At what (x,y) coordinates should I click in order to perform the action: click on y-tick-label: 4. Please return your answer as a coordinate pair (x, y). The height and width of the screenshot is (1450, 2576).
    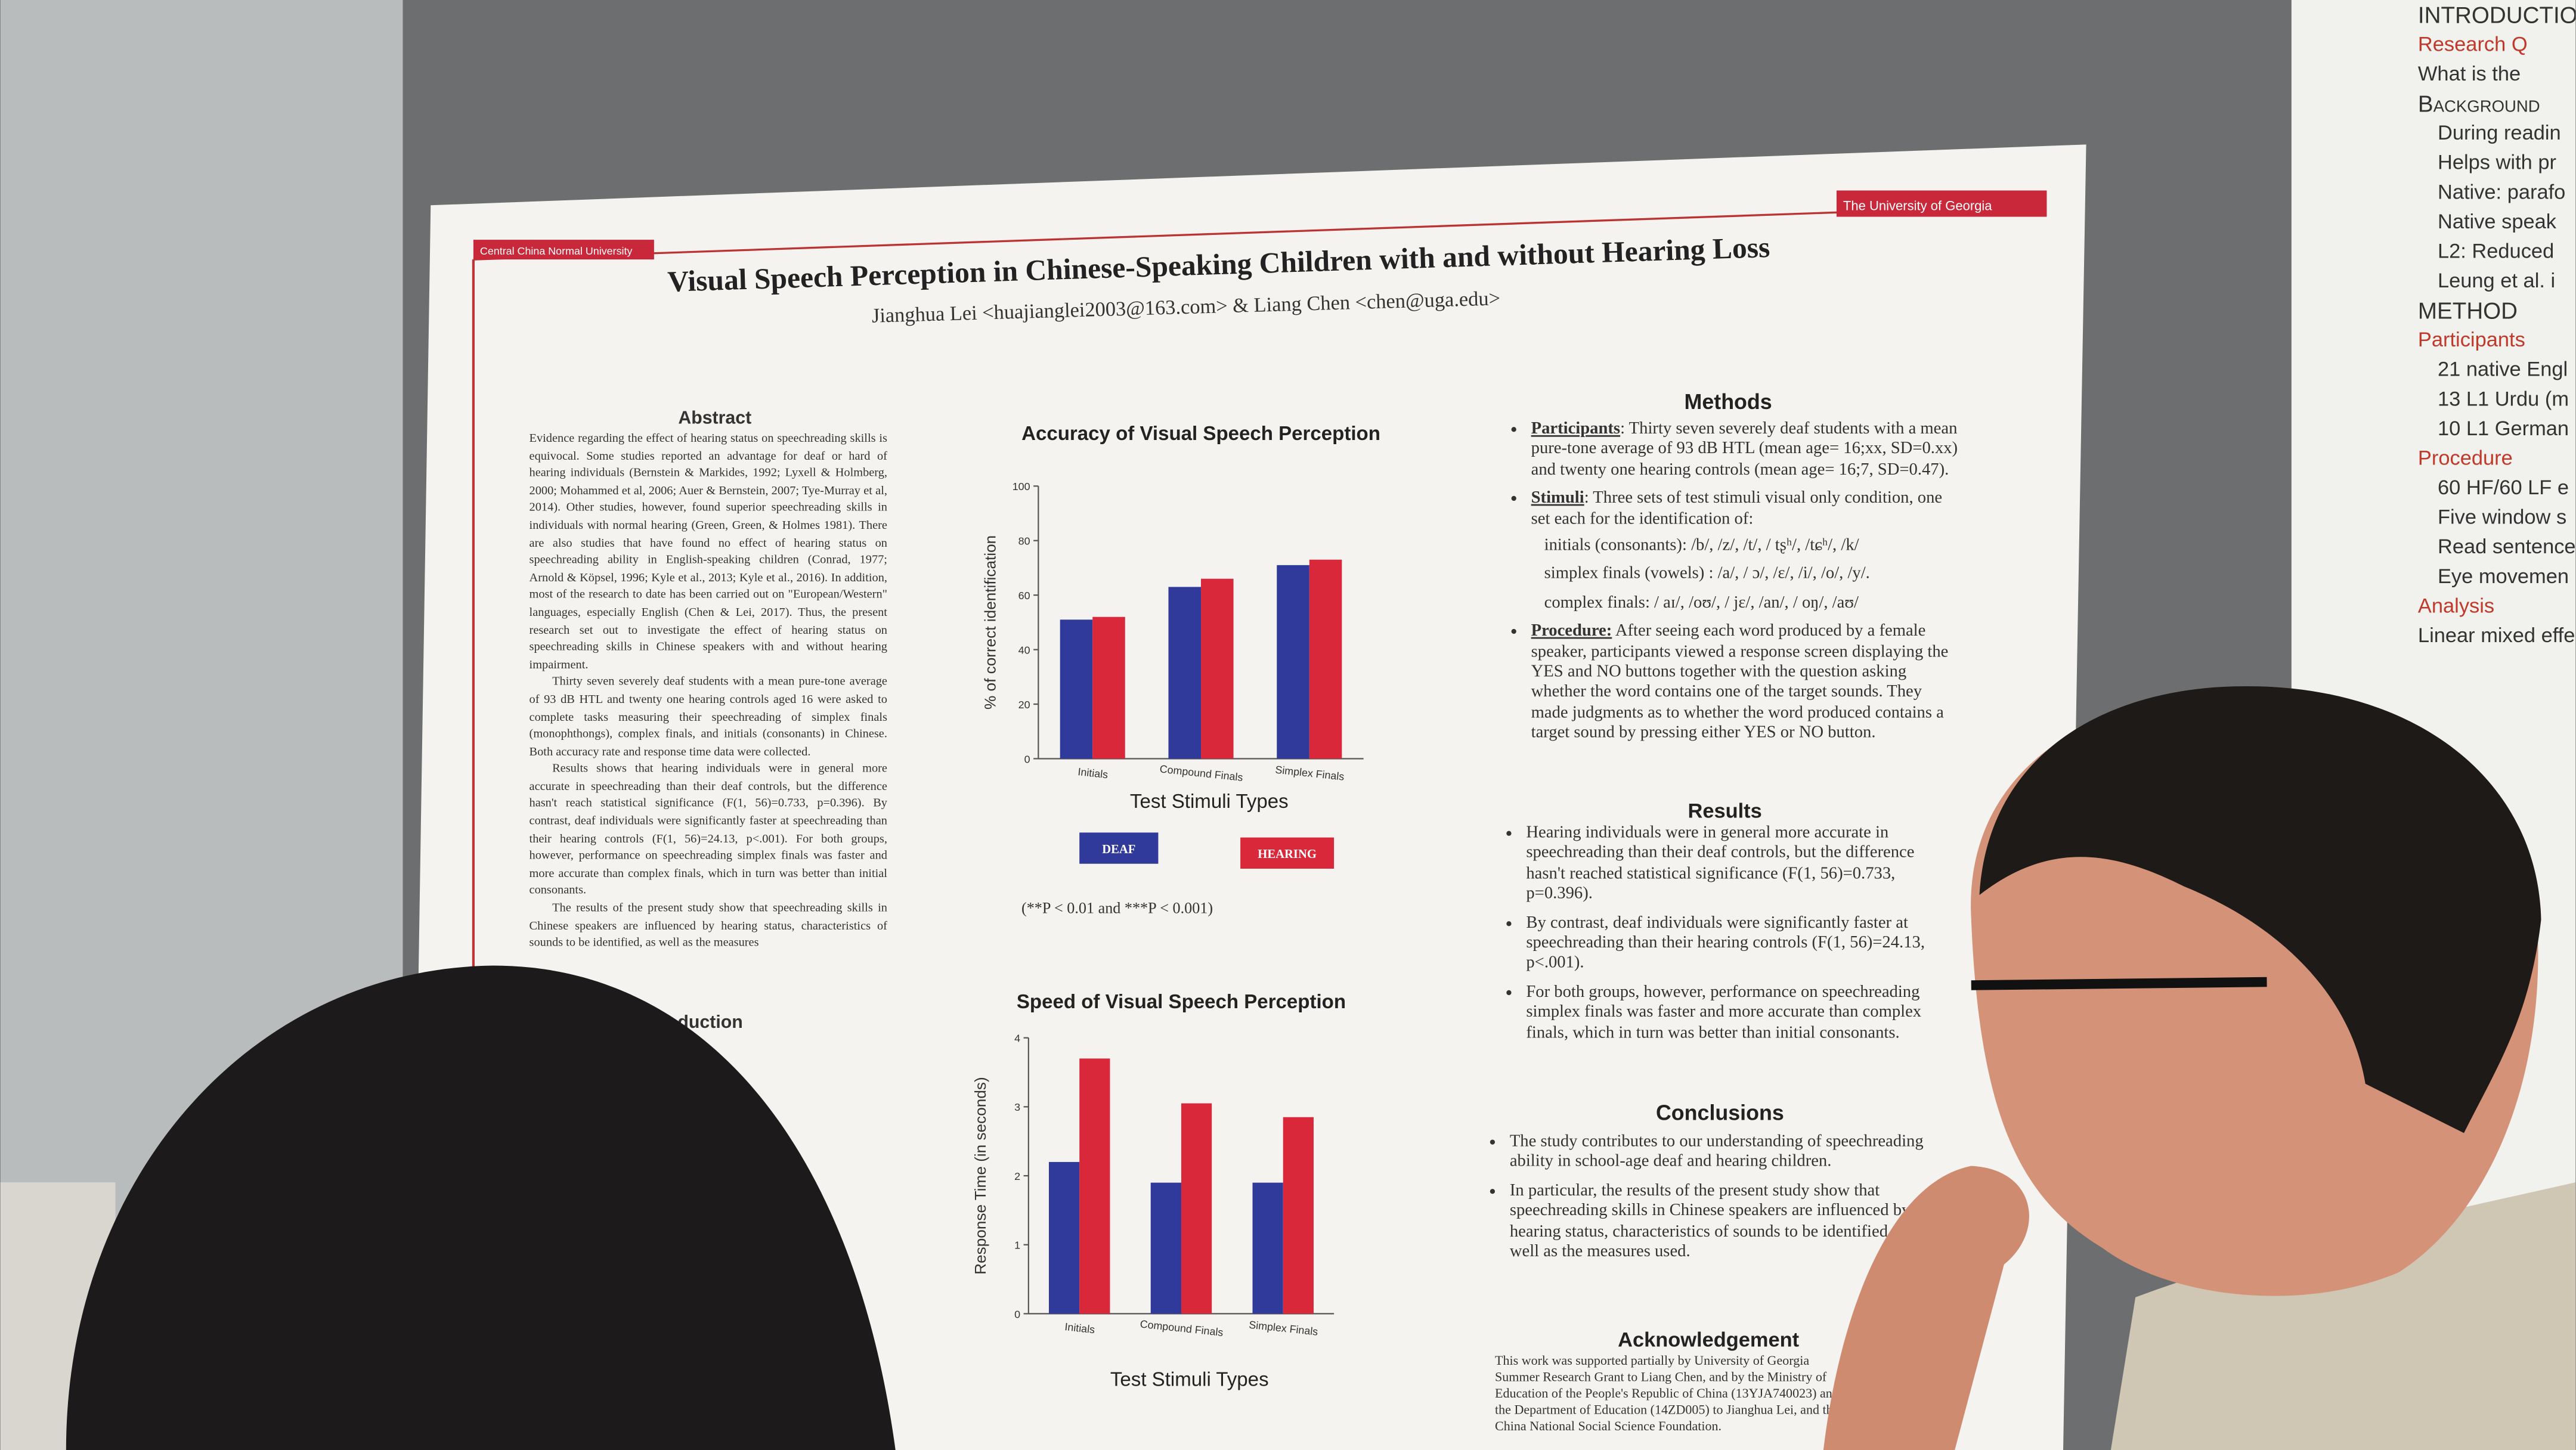
    Looking at the image, I should click on (1017, 1039).